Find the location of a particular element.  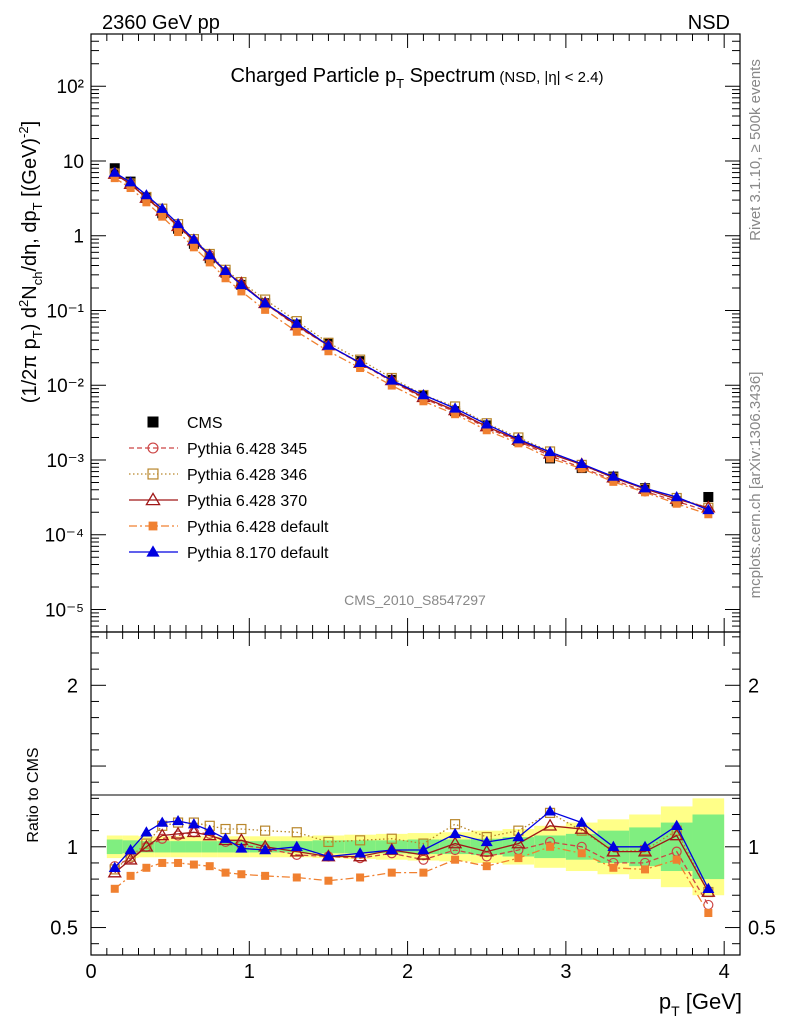

y-tick-label: 10⁻² is located at coordinates (66, 386).